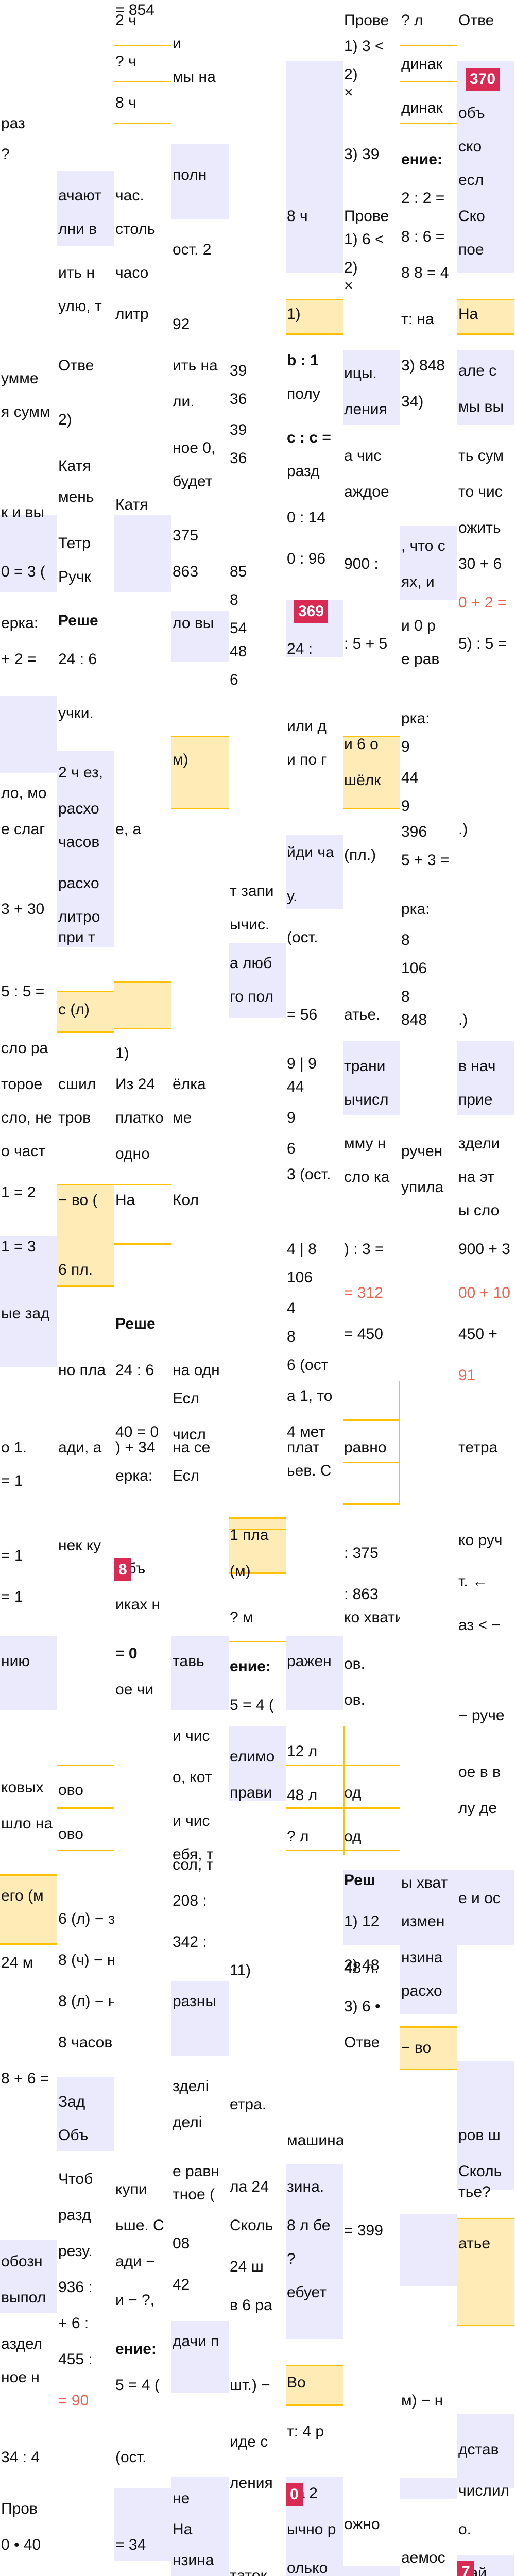 The height and width of the screenshot is (2576, 515). What do you see at coordinates (415, 718) in the screenshot?
I see `text-fragment: рка:` at bounding box center [415, 718].